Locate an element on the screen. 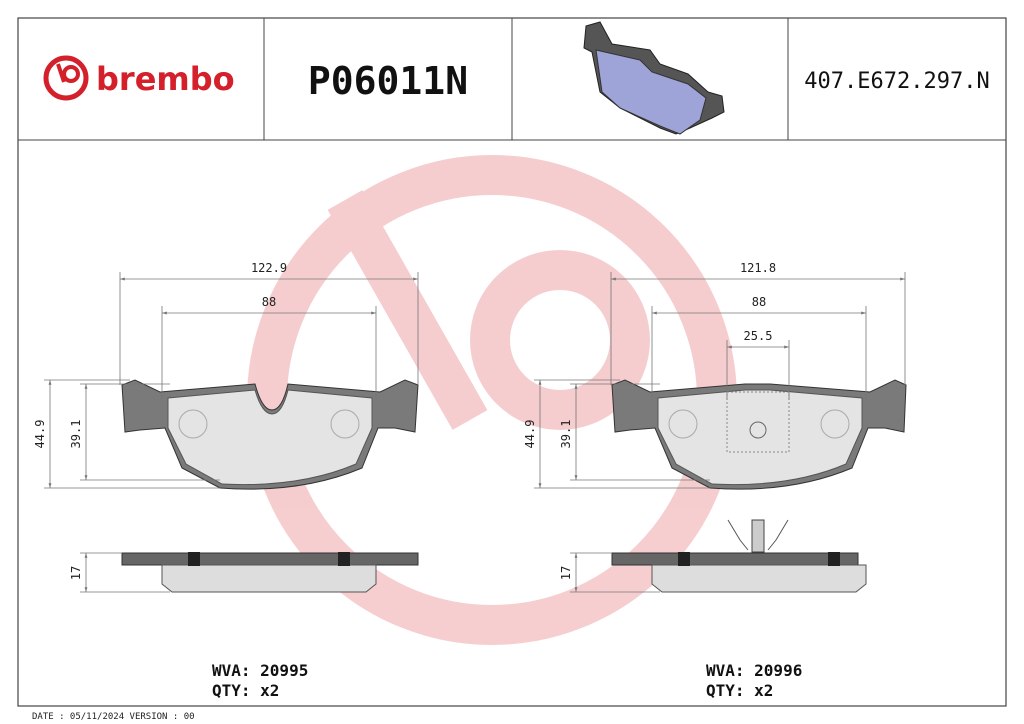 This screenshot has width=1024, height=724. side-clip is located at coordinates (758, 536).